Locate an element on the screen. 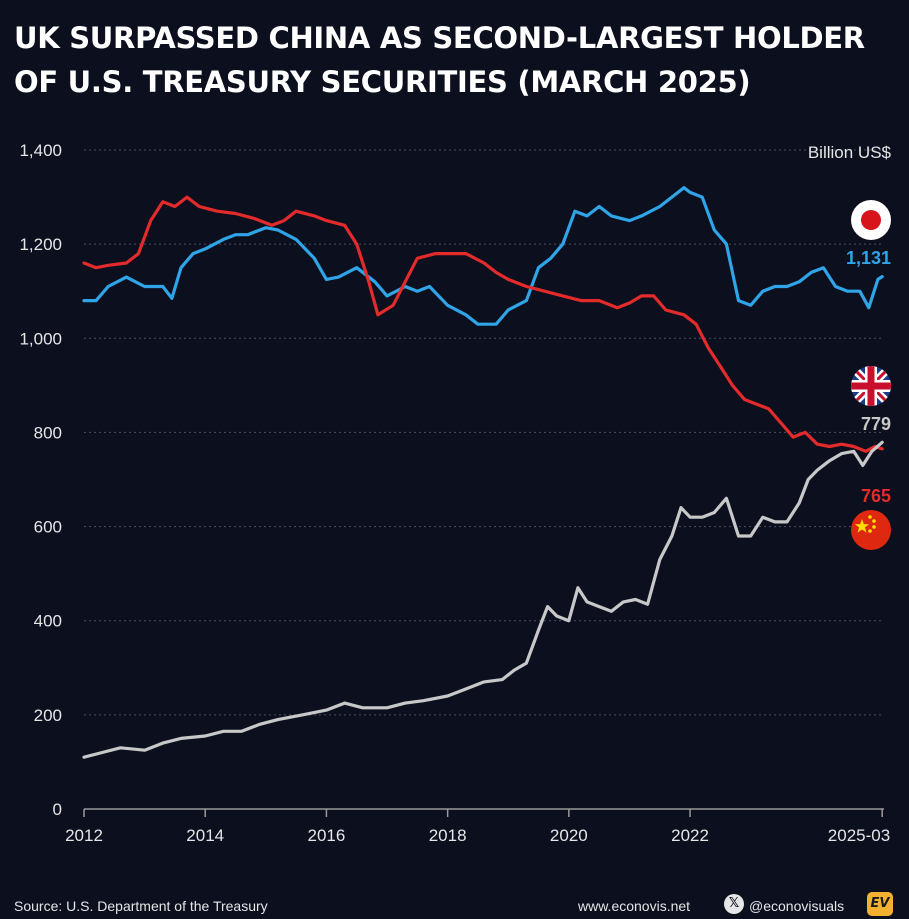  x-tick-label: 2020 is located at coordinates (569, 835).